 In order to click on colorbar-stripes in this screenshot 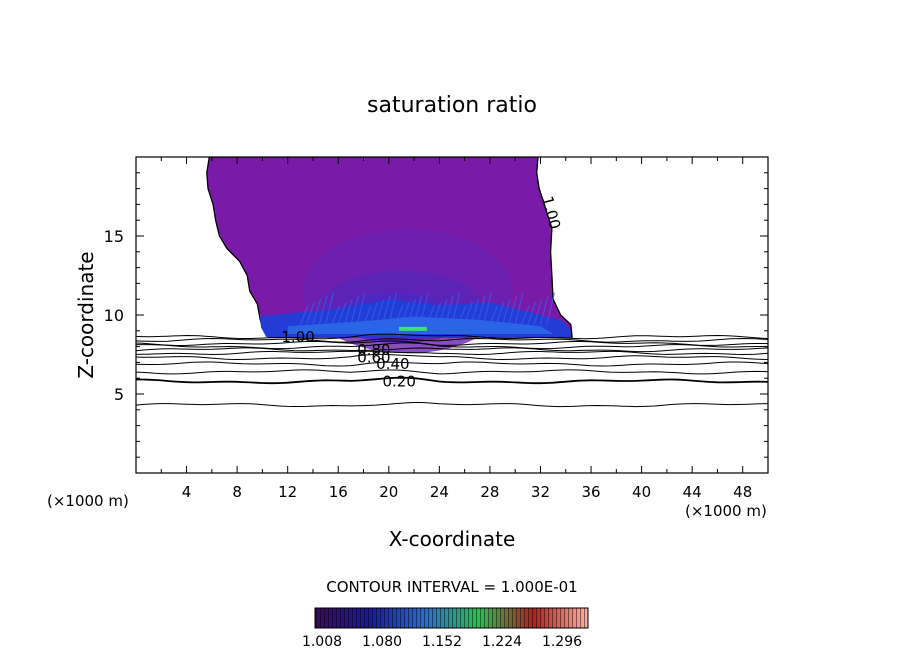, I will do `click(451, 618)`.